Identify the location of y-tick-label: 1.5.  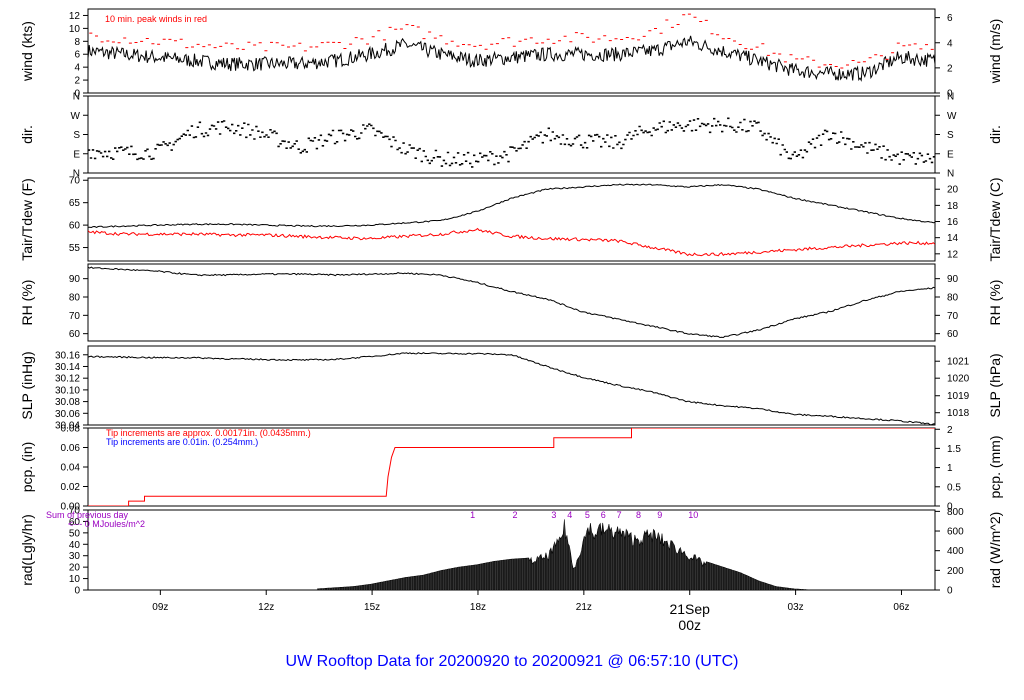
(954, 449).